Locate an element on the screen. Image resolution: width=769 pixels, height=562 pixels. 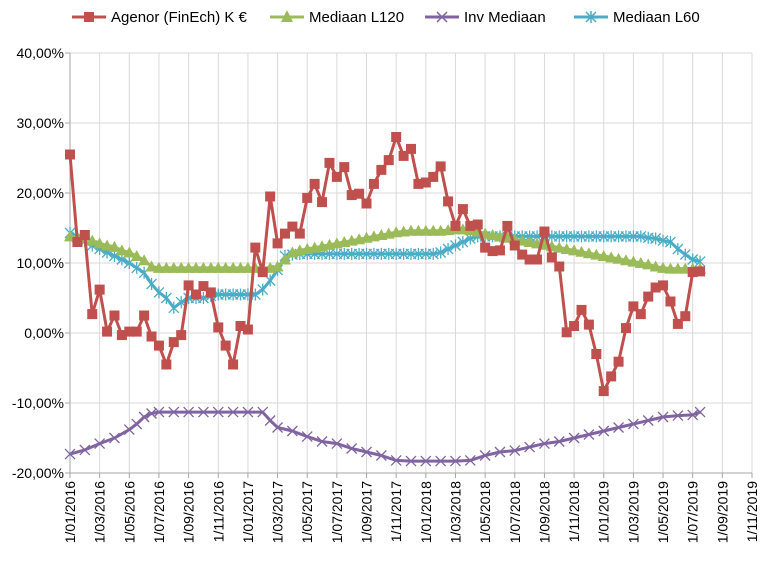
x-tick-label: 1/07/2016 is located at coordinates (159, 512).